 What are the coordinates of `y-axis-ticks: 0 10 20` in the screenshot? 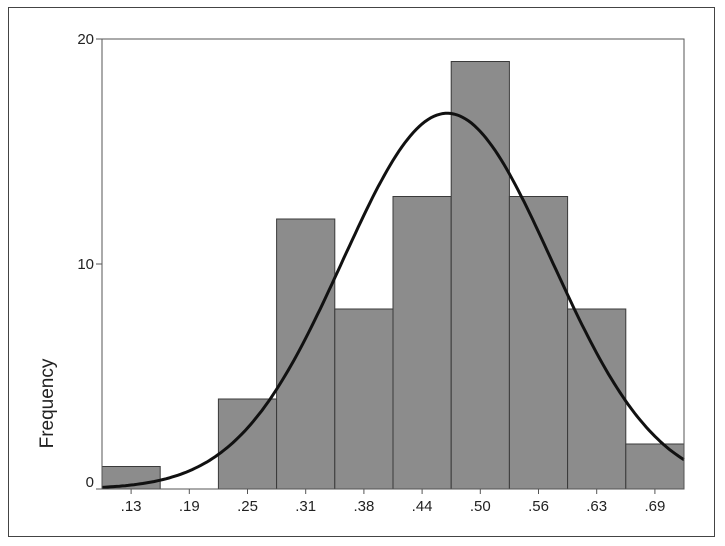 It's located at (89, 261).